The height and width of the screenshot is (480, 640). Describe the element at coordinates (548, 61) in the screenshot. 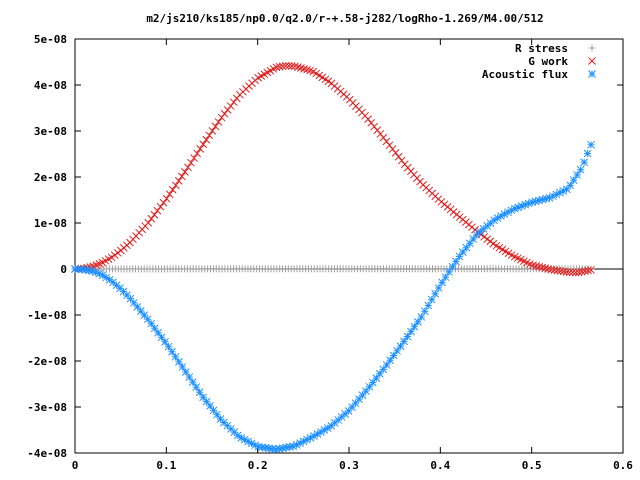

I see `legend-label: G work` at that location.